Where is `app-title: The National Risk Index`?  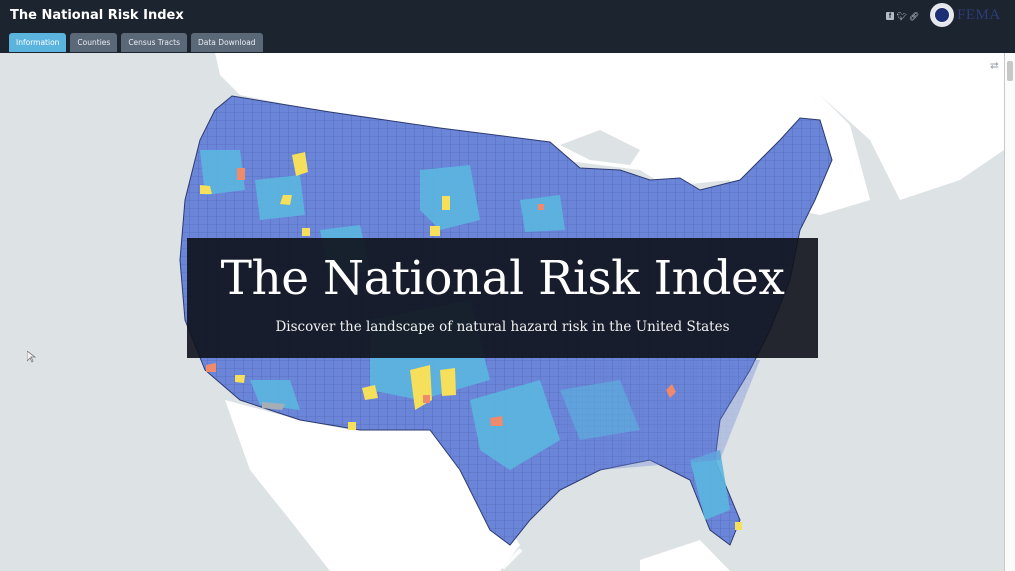 app-title: The National Risk Index is located at coordinates (97, 15).